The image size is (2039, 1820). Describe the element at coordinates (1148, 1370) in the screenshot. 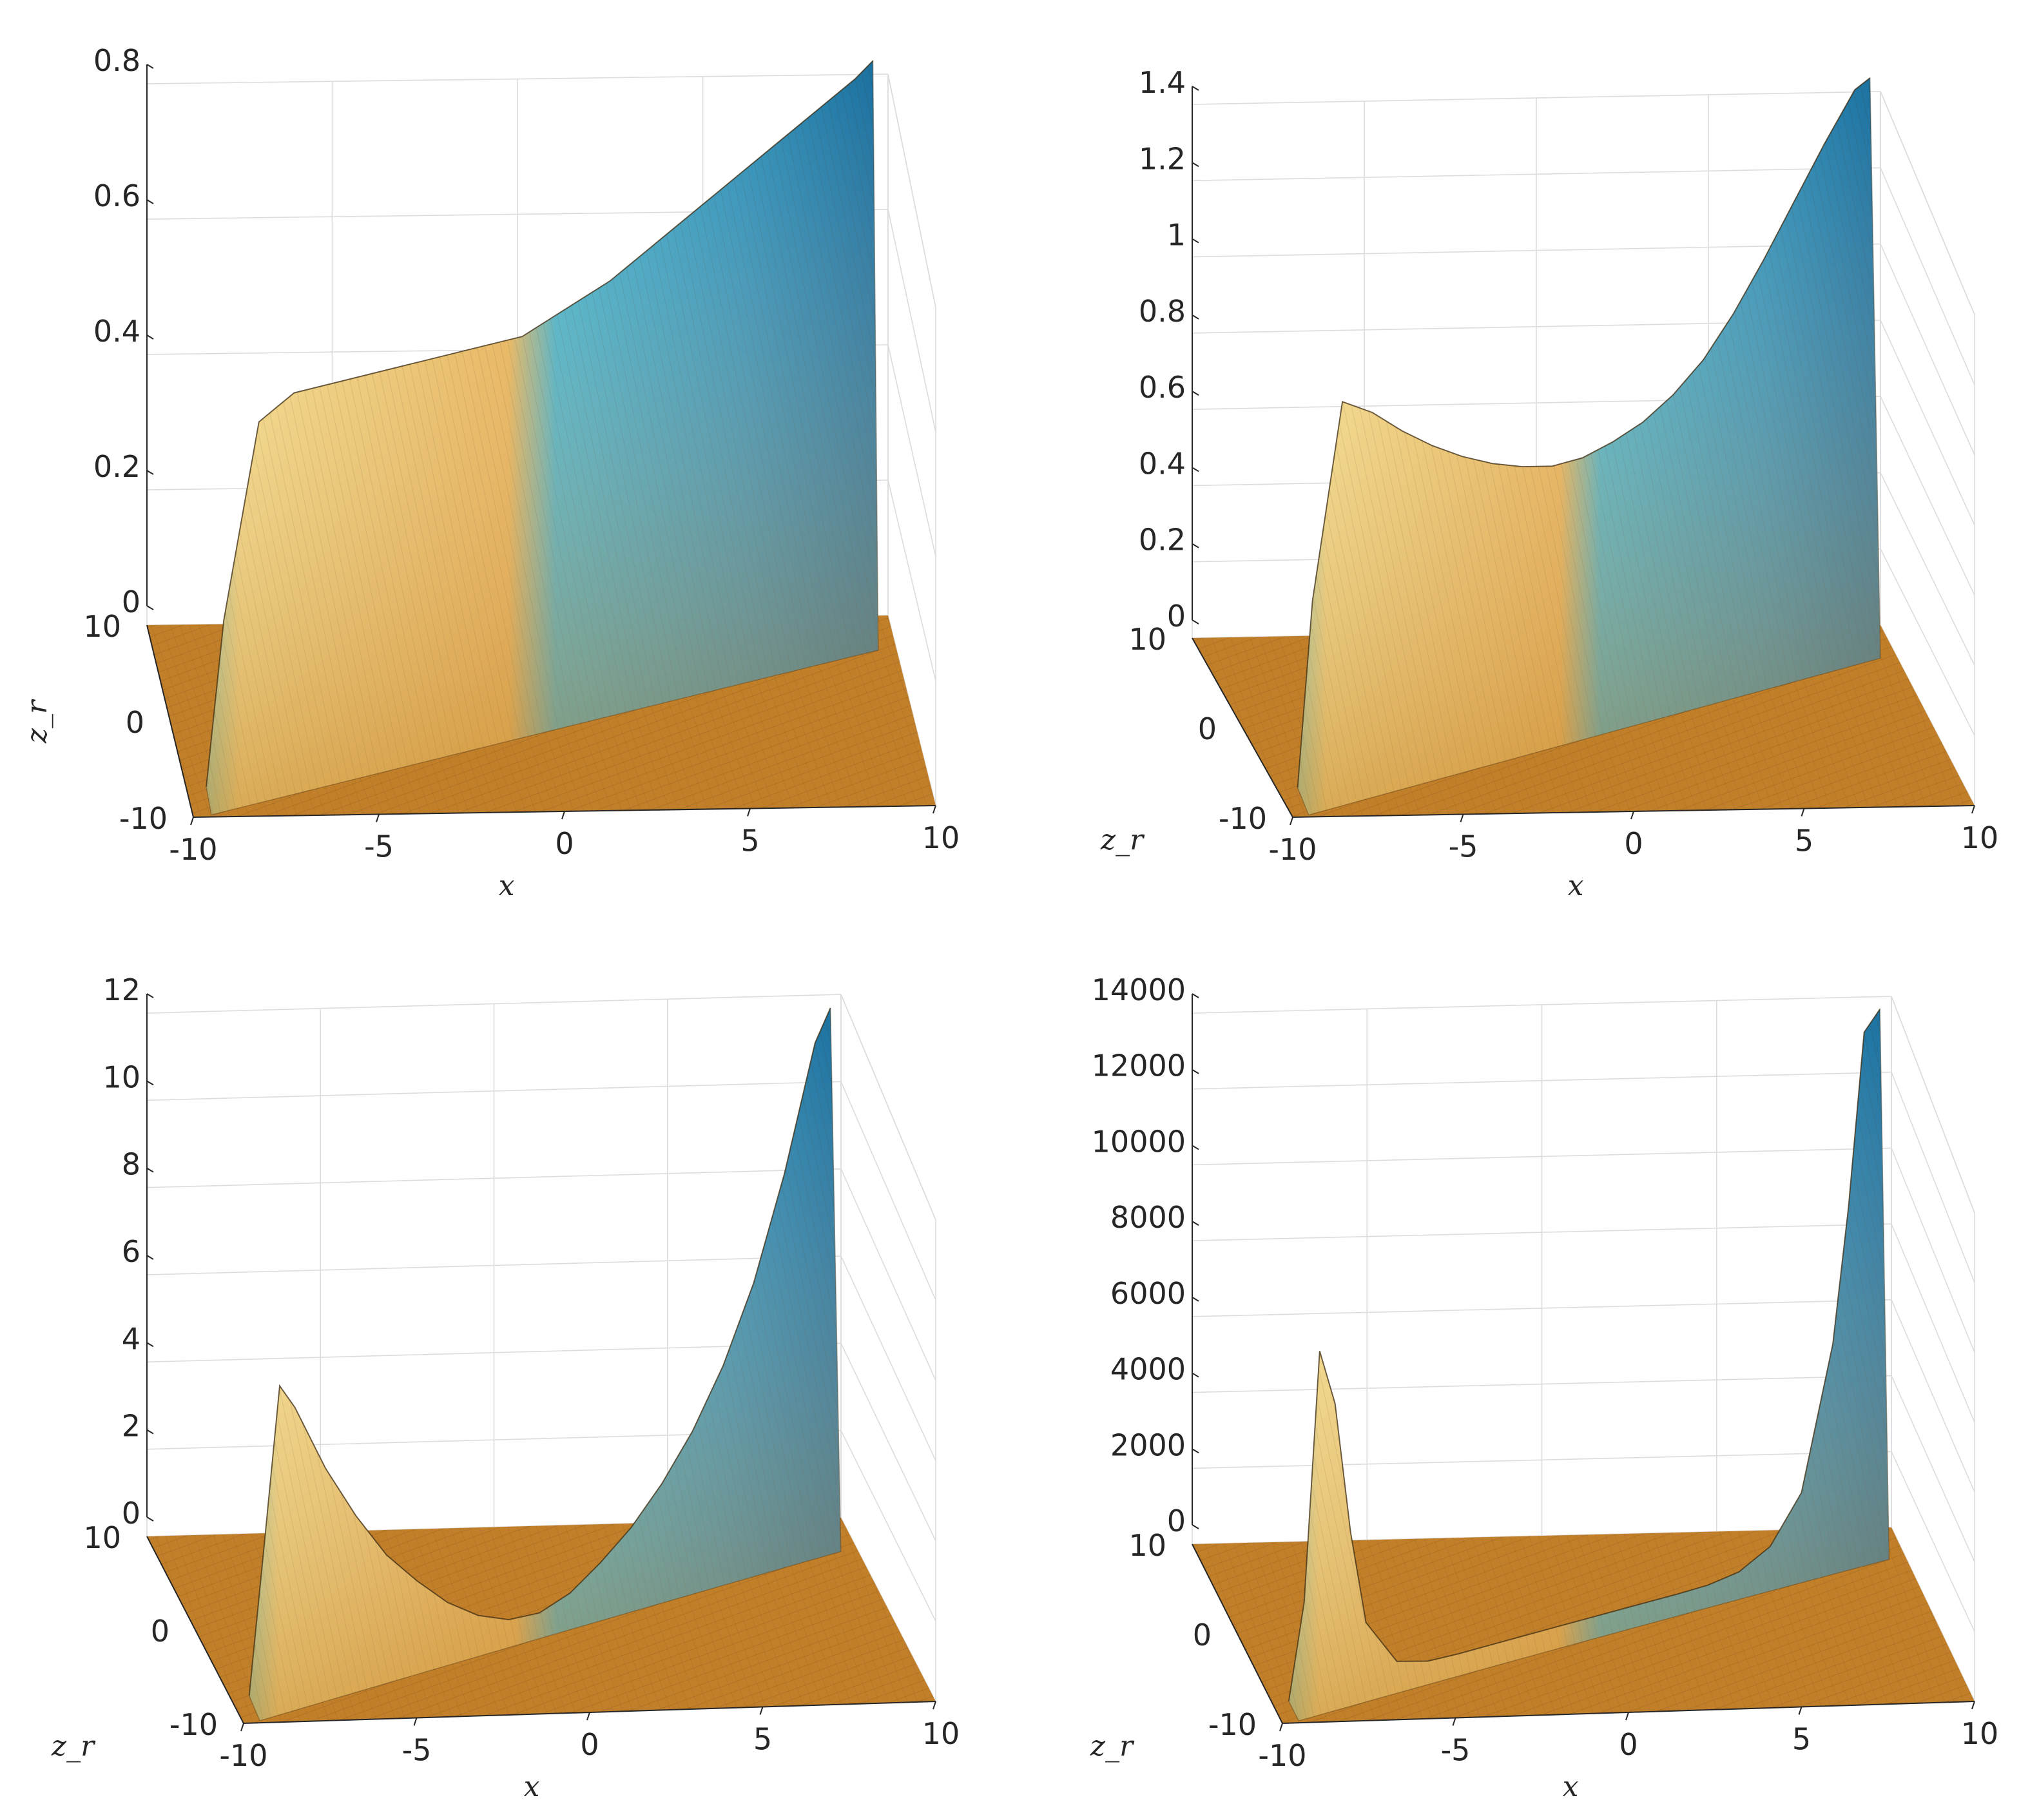

I see `z-tick-label: 4000` at that location.